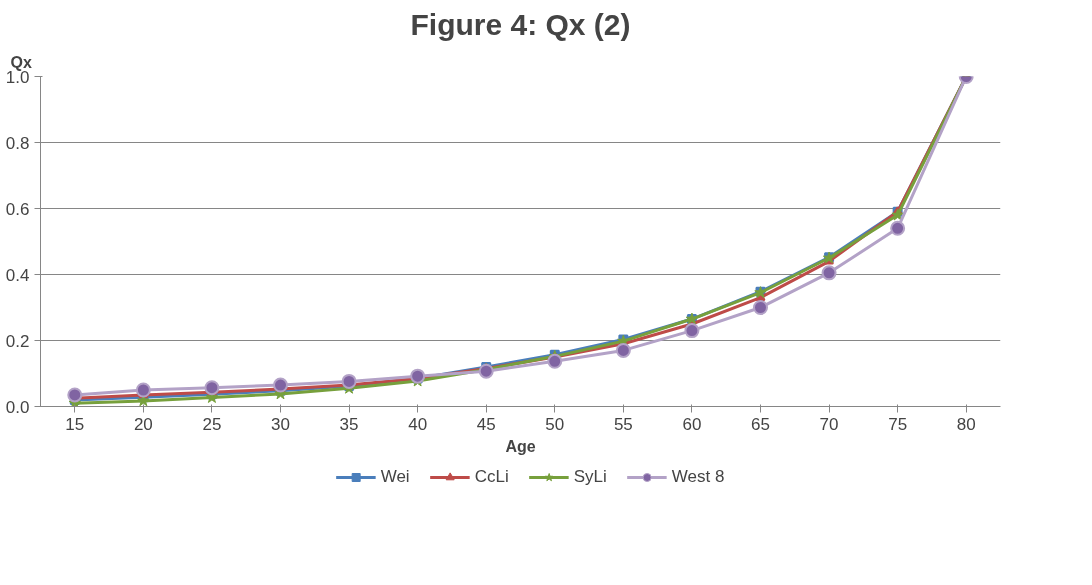 The image size is (1092, 585). What do you see at coordinates (17, 407) in the screenshot?
I see `y-tick-label: 0.0` at bounding box center [17, 407].